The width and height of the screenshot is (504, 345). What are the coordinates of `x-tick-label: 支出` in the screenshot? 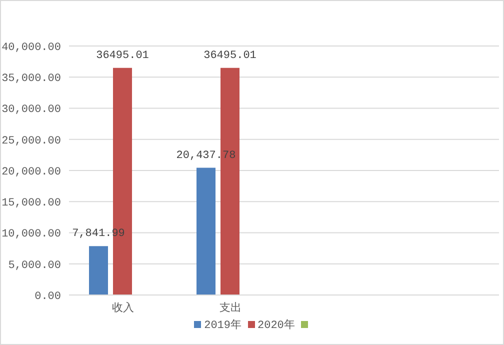 It's located at (230, 307).